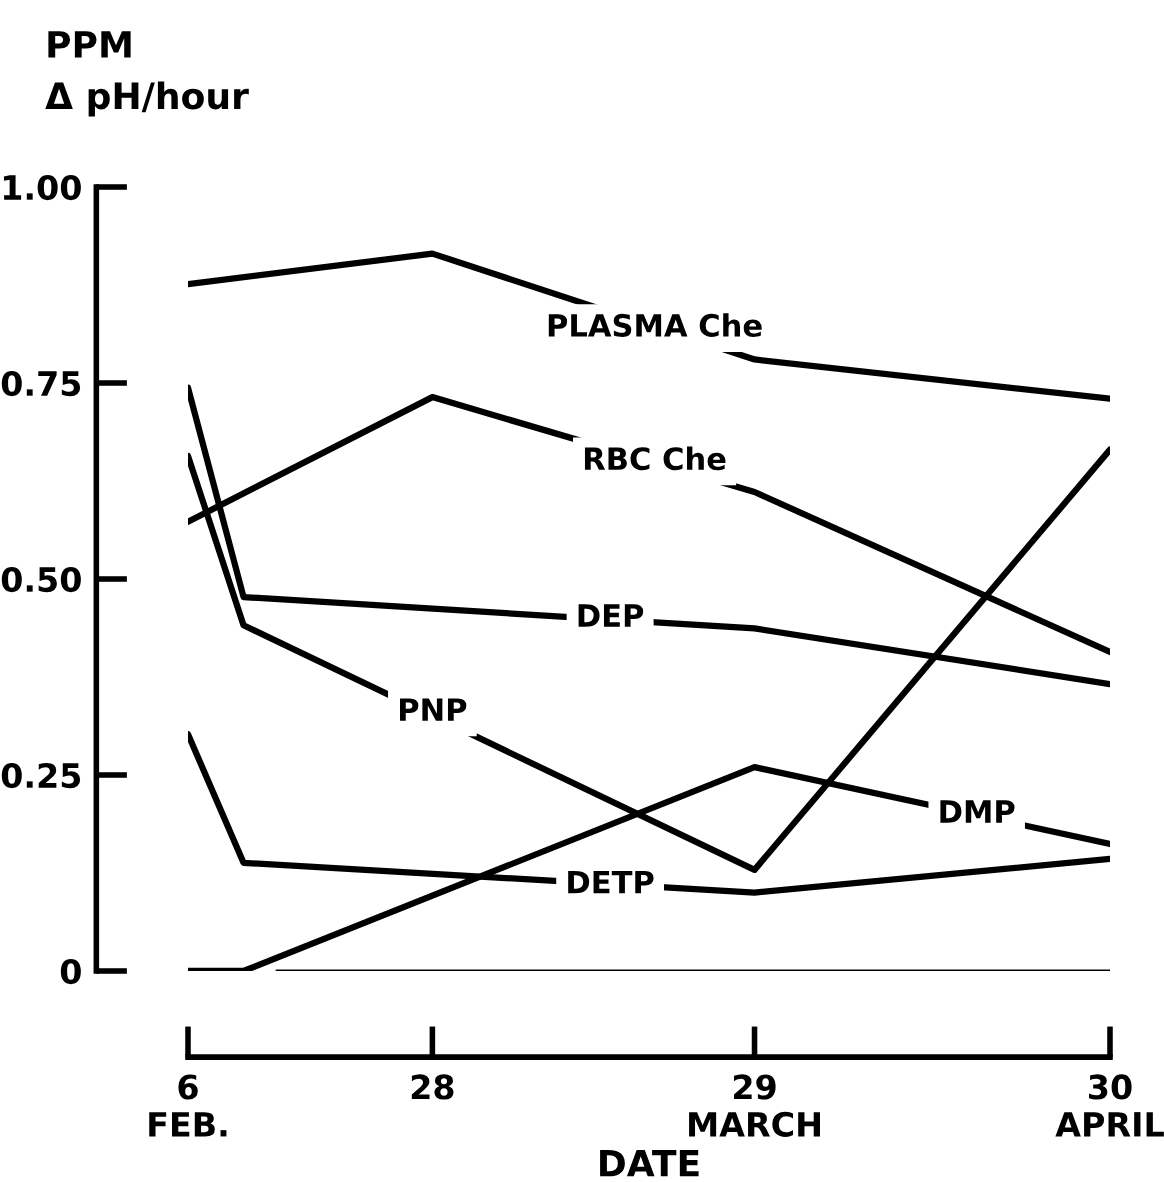 The image size is (1164, 1182). What do you see at coordinates (433, 709) in the screenshot?
I see `annotation: PNP` at bounding box center [433, 709].